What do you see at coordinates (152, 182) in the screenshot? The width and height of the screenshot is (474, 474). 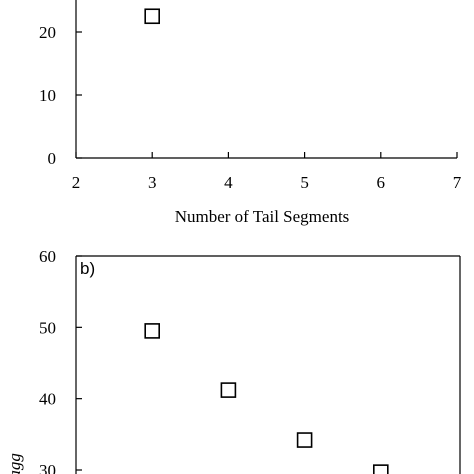 I see `panel-a-x-tick-label: 3` at bounding box center [152, 182].